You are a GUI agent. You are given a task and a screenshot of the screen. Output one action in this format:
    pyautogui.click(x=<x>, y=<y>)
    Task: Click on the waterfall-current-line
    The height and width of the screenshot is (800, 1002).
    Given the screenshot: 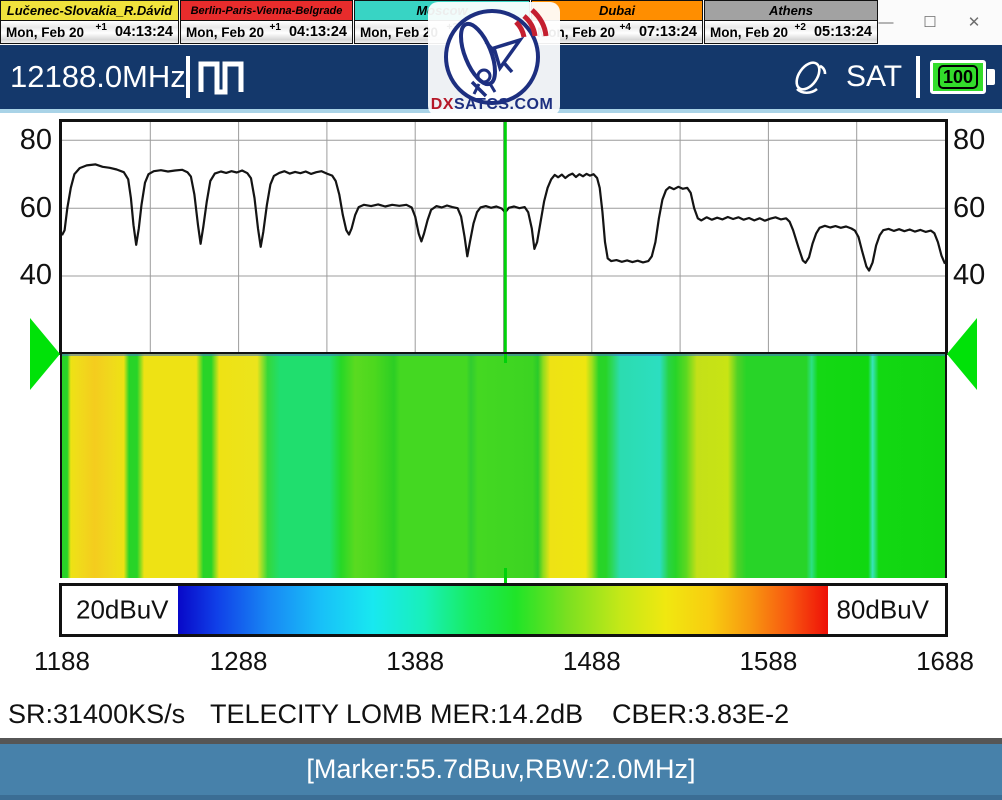 What is the action you would take?
    pyautogui.click(x=503, y=355)
    